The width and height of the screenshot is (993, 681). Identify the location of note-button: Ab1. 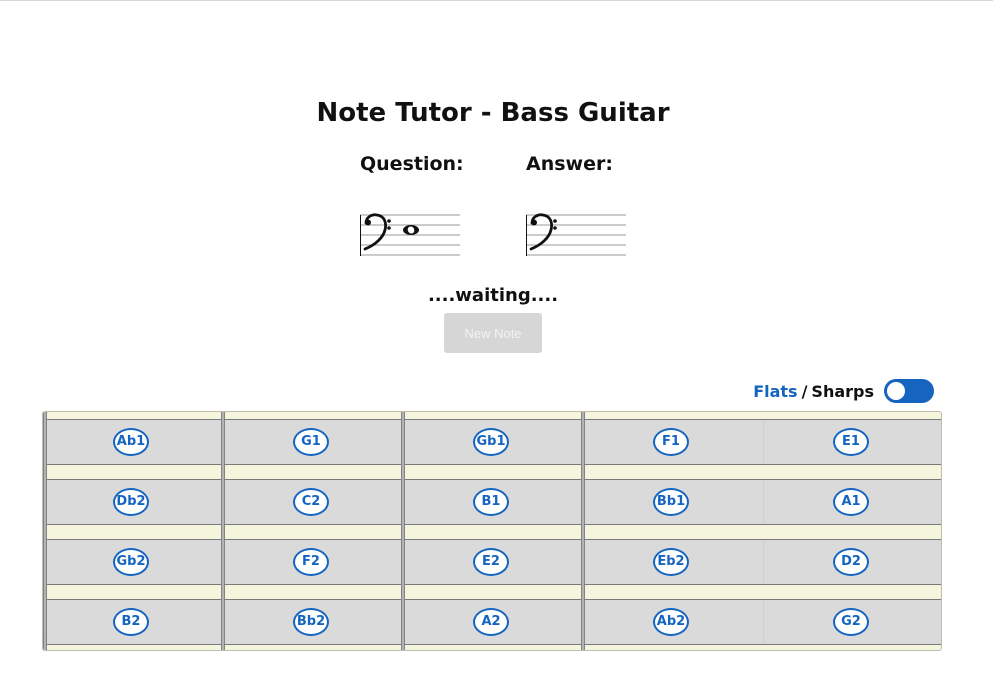
(131, 442).